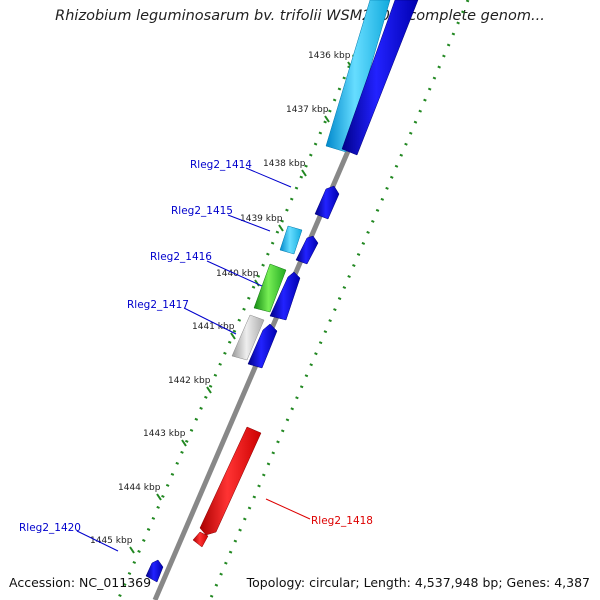  I want to click on tick-label: 1439 kbp, so click(261, 219).